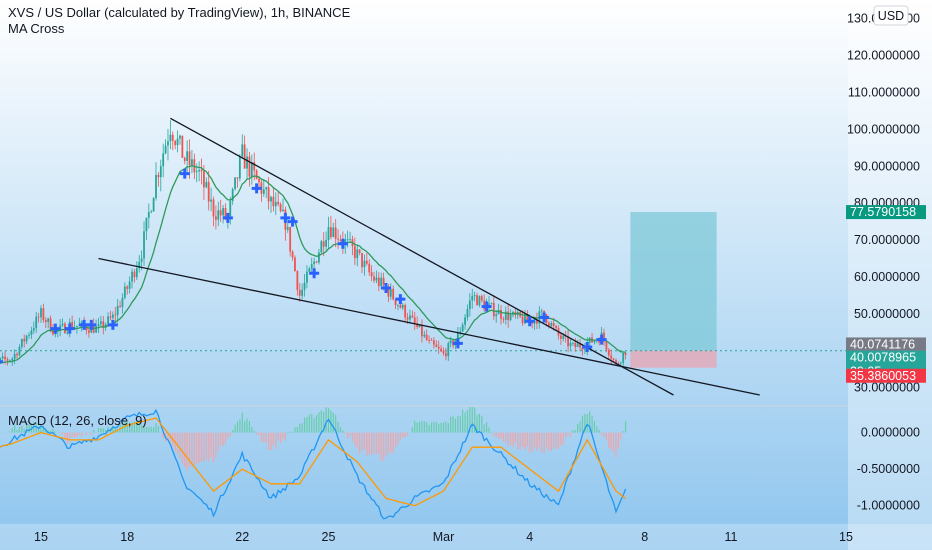 Image resolution: width=932 pixels, height=550 pixels. What do you see at coordinates (888, 506) in the screenshot?
I see `macd-tick-label: -1.0000000` at bounding box center [888, 506].